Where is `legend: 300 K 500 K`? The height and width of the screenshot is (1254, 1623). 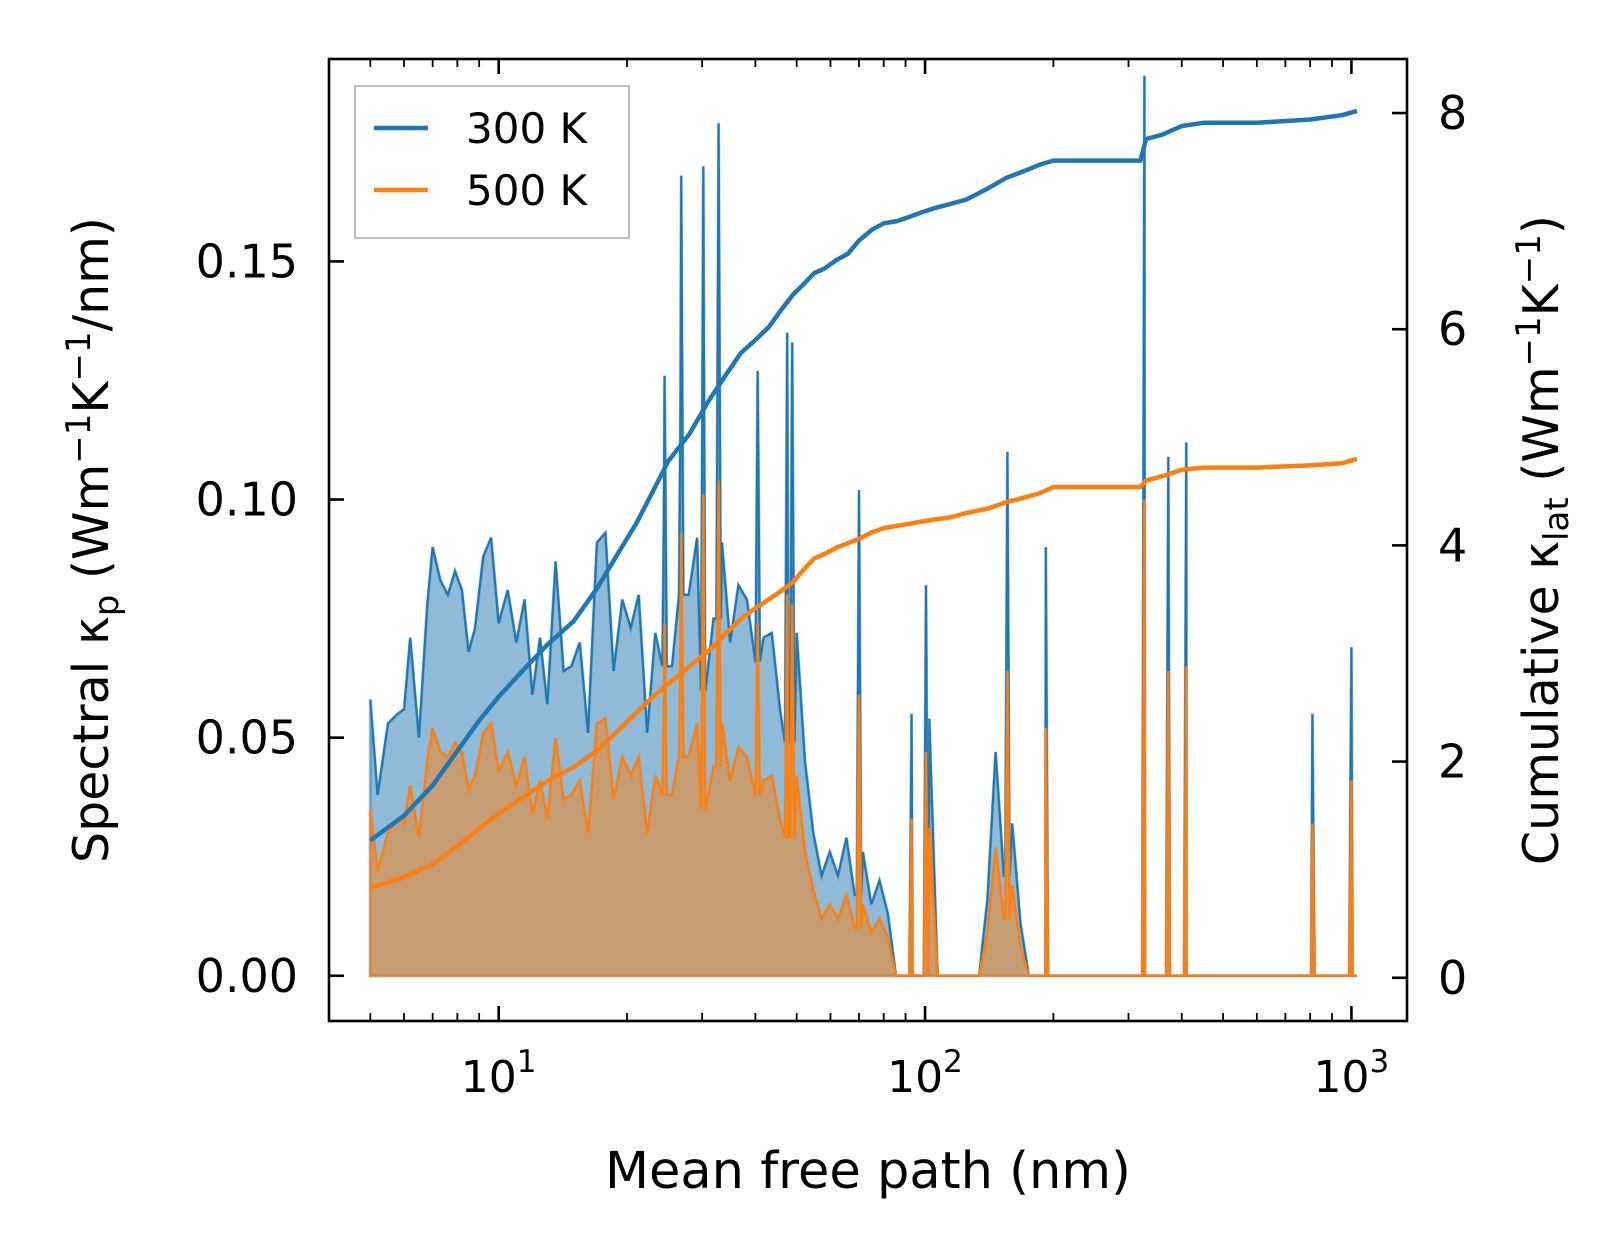 legend: 300 K 500 K is located at coordinates (492, 162).